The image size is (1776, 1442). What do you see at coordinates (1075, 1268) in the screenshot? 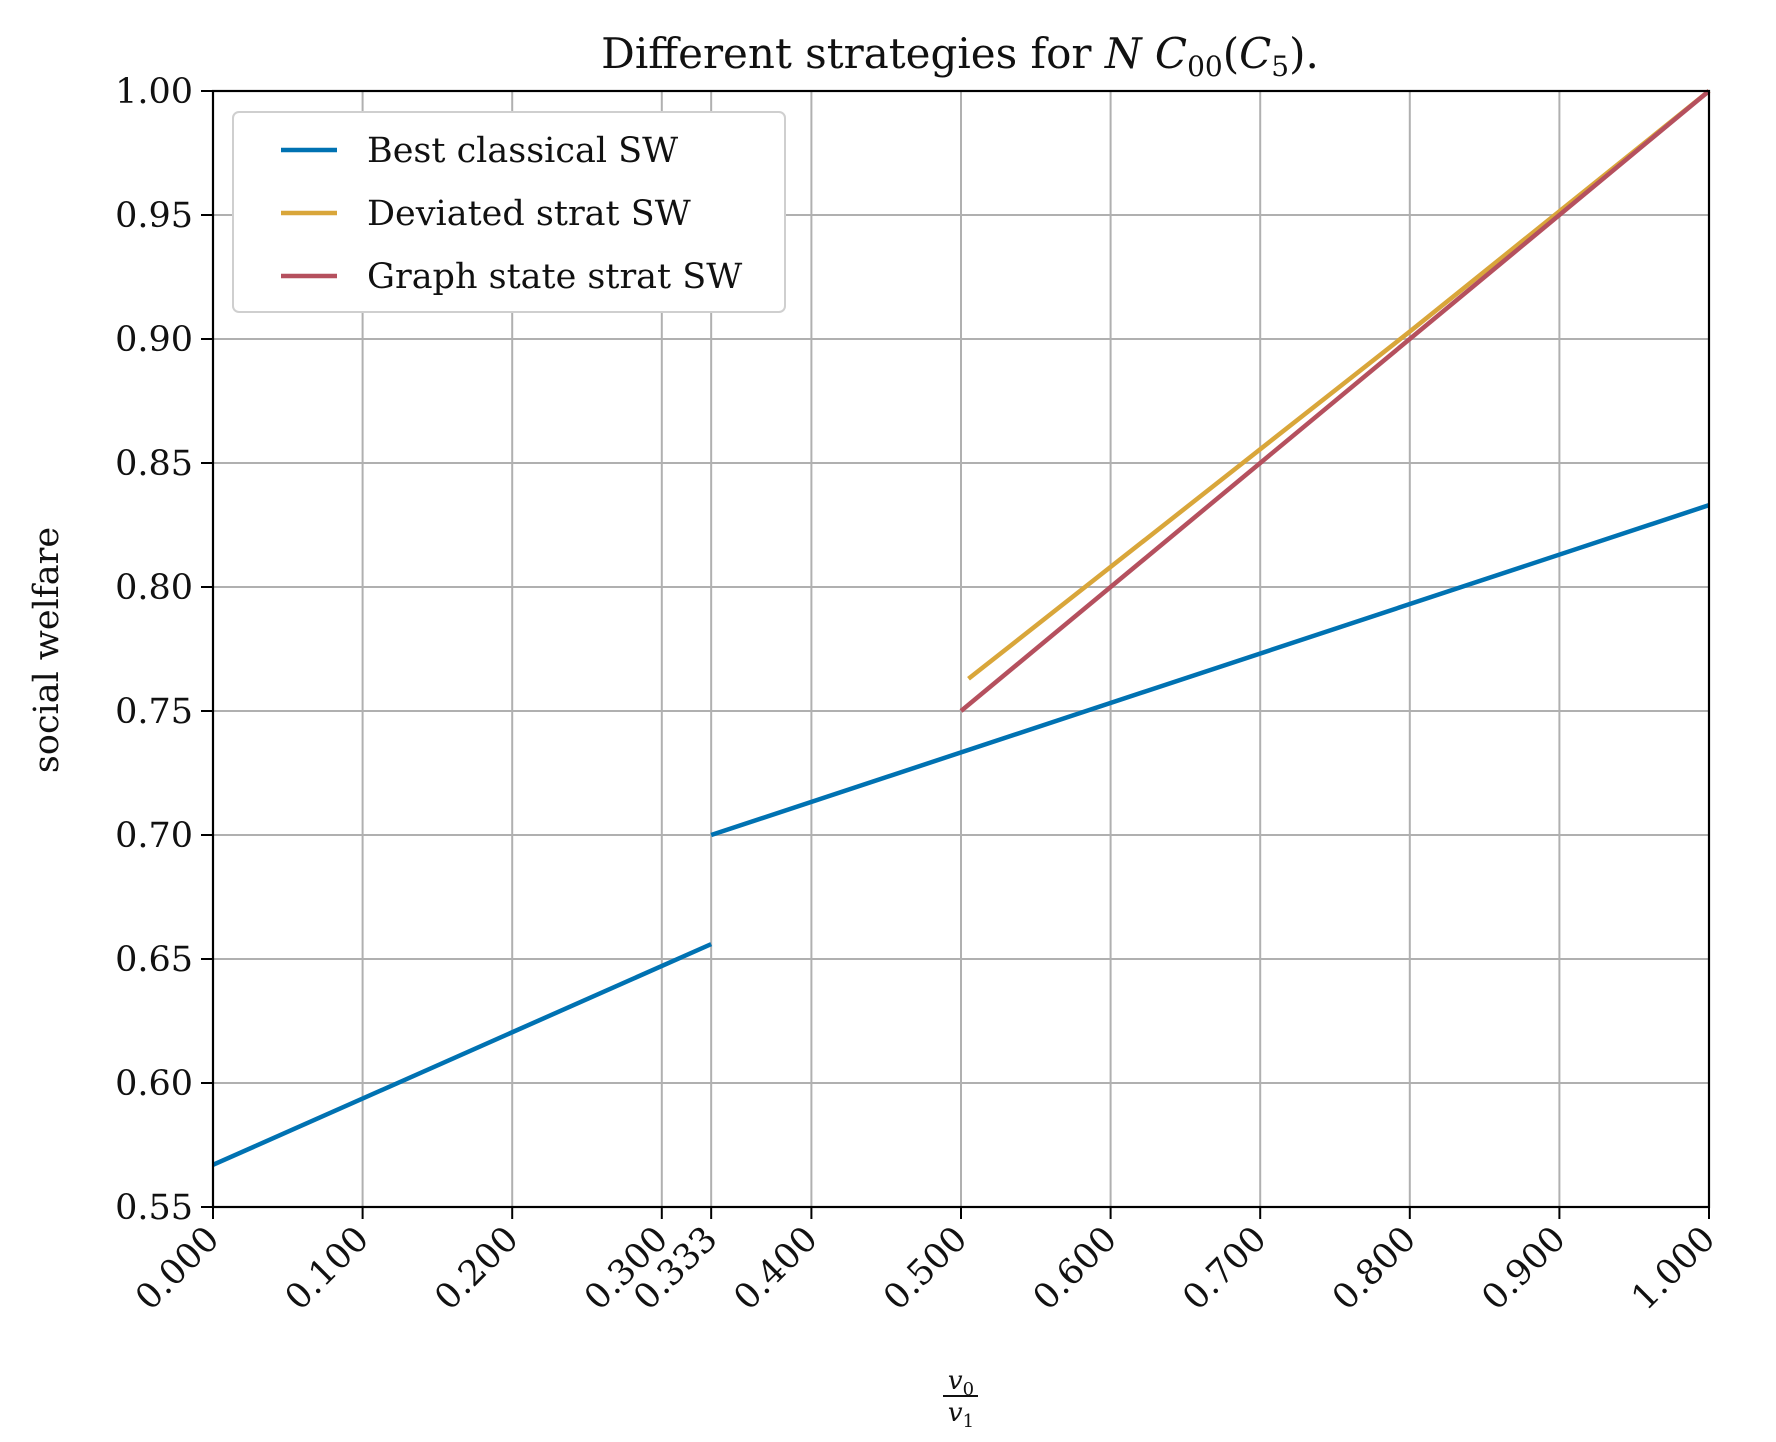
I see `x-tick-label: 0.600` at bounding box center [1075, 1268].